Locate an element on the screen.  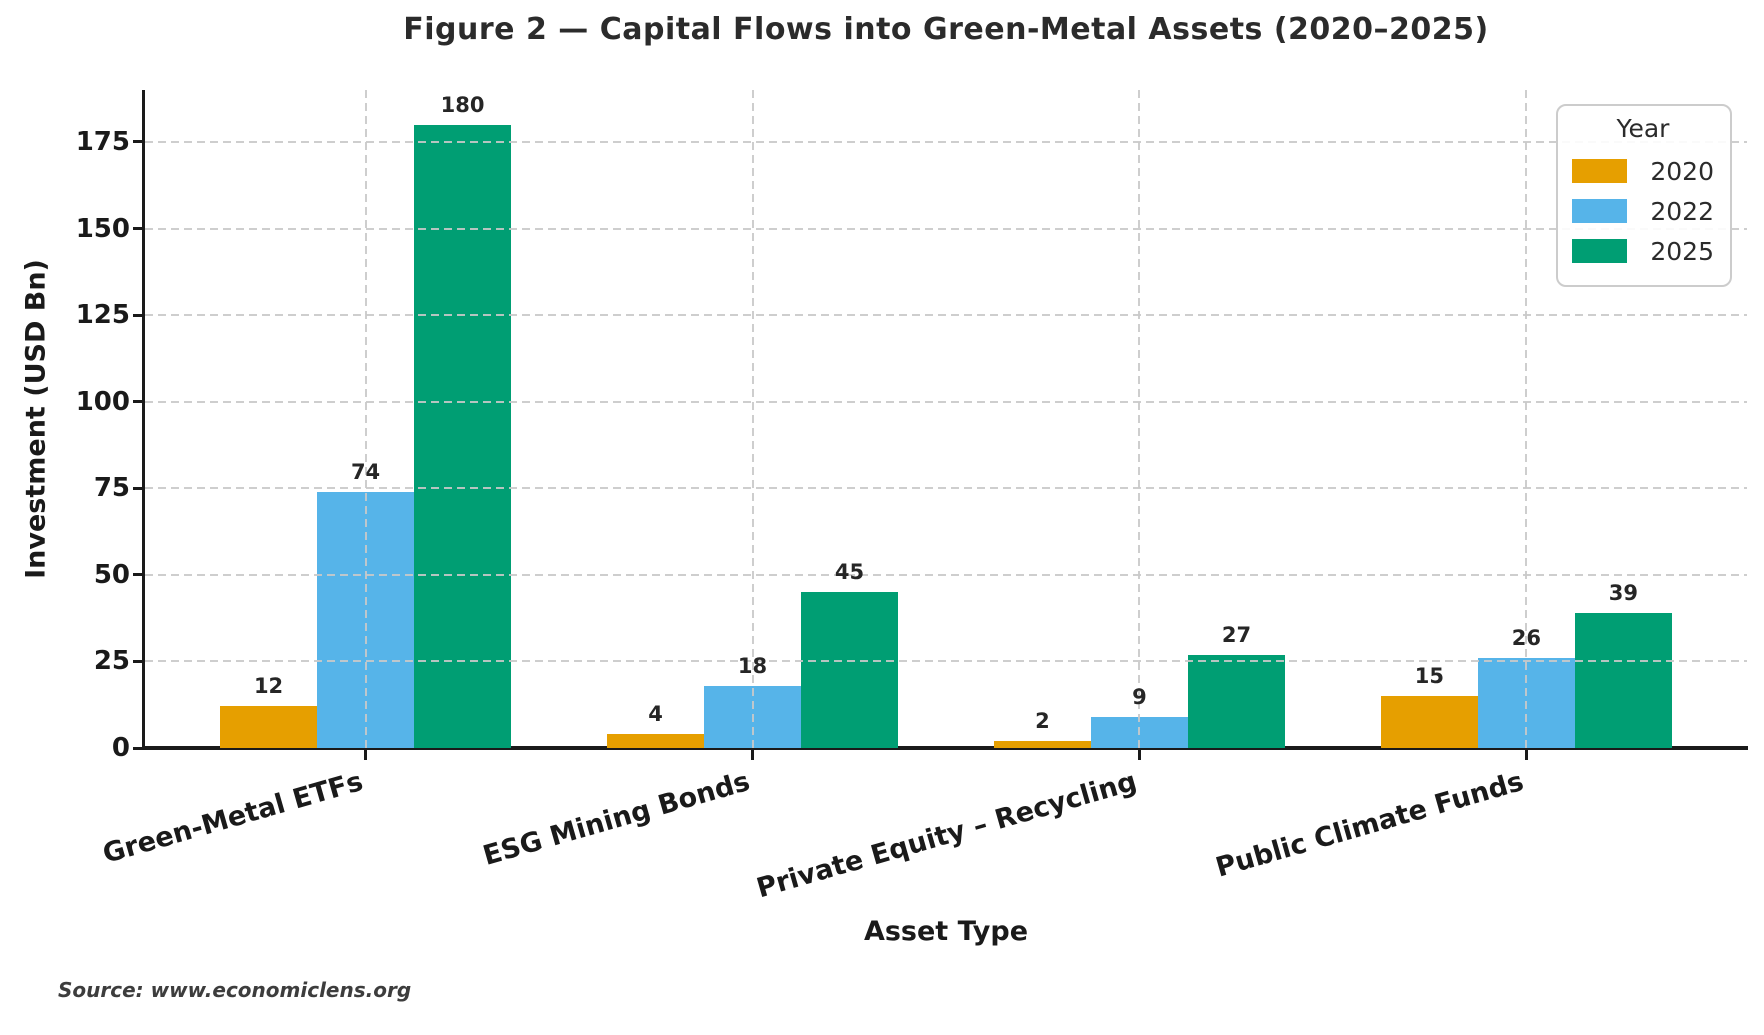
bar-value-2022-4: 26 is located at coordinates (1526, 637).